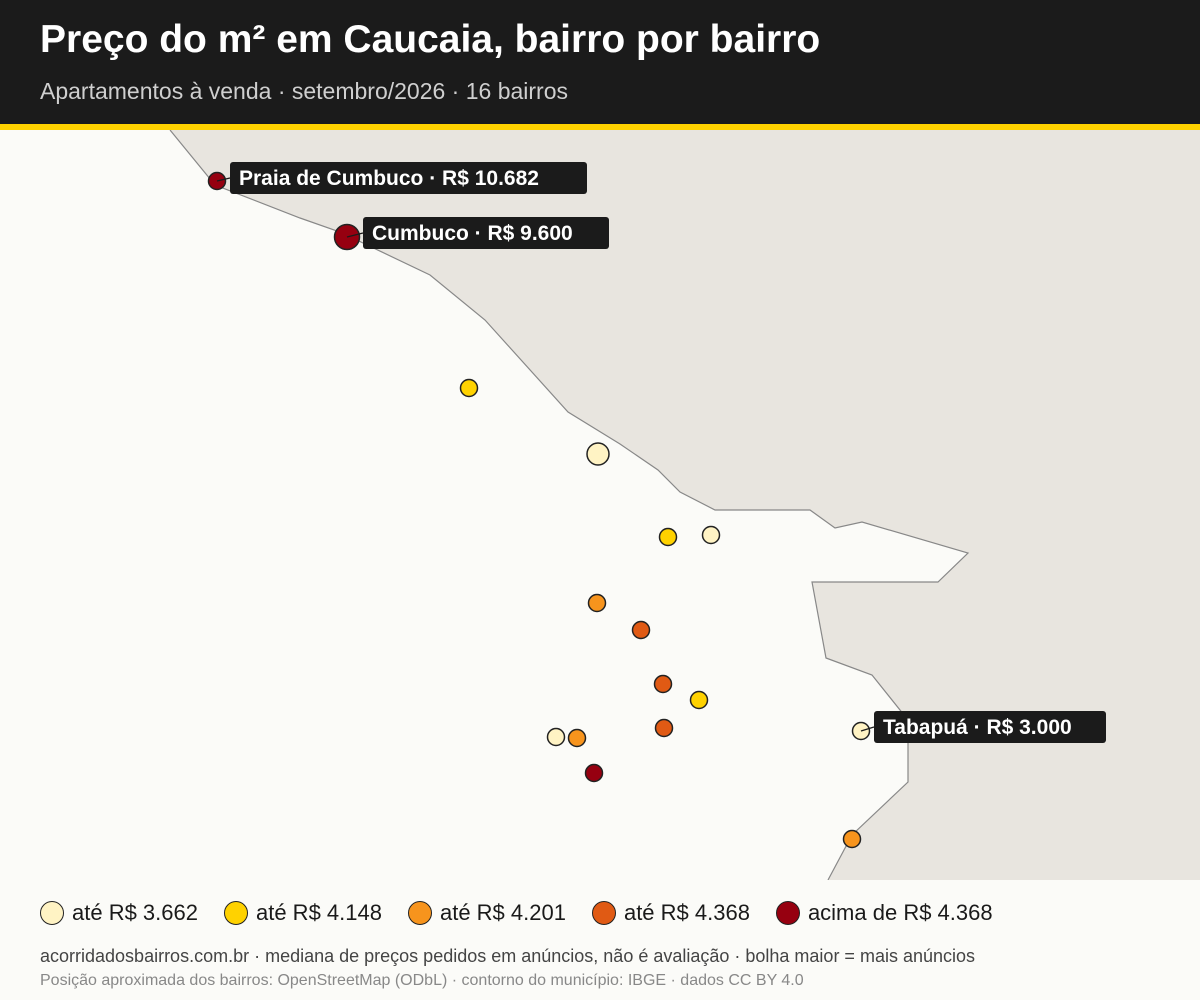  Describe the element at coordinates (686, 912) in the screenshot. I see `legend-label: até R$ 4.368` at that location.